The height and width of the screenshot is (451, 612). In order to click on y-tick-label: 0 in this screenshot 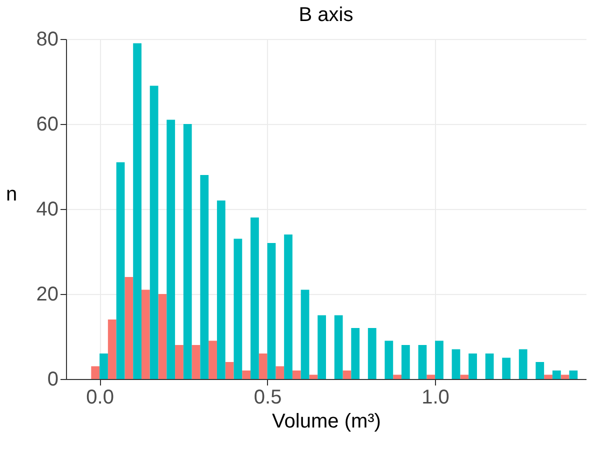, I will do `click(52, 379)`.